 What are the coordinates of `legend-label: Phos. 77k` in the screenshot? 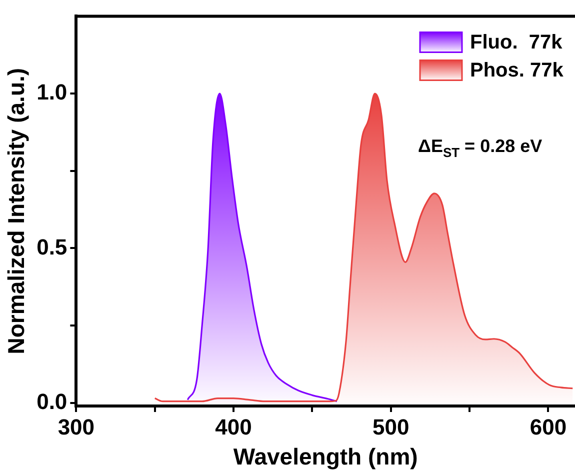 It's located at (517, 71).